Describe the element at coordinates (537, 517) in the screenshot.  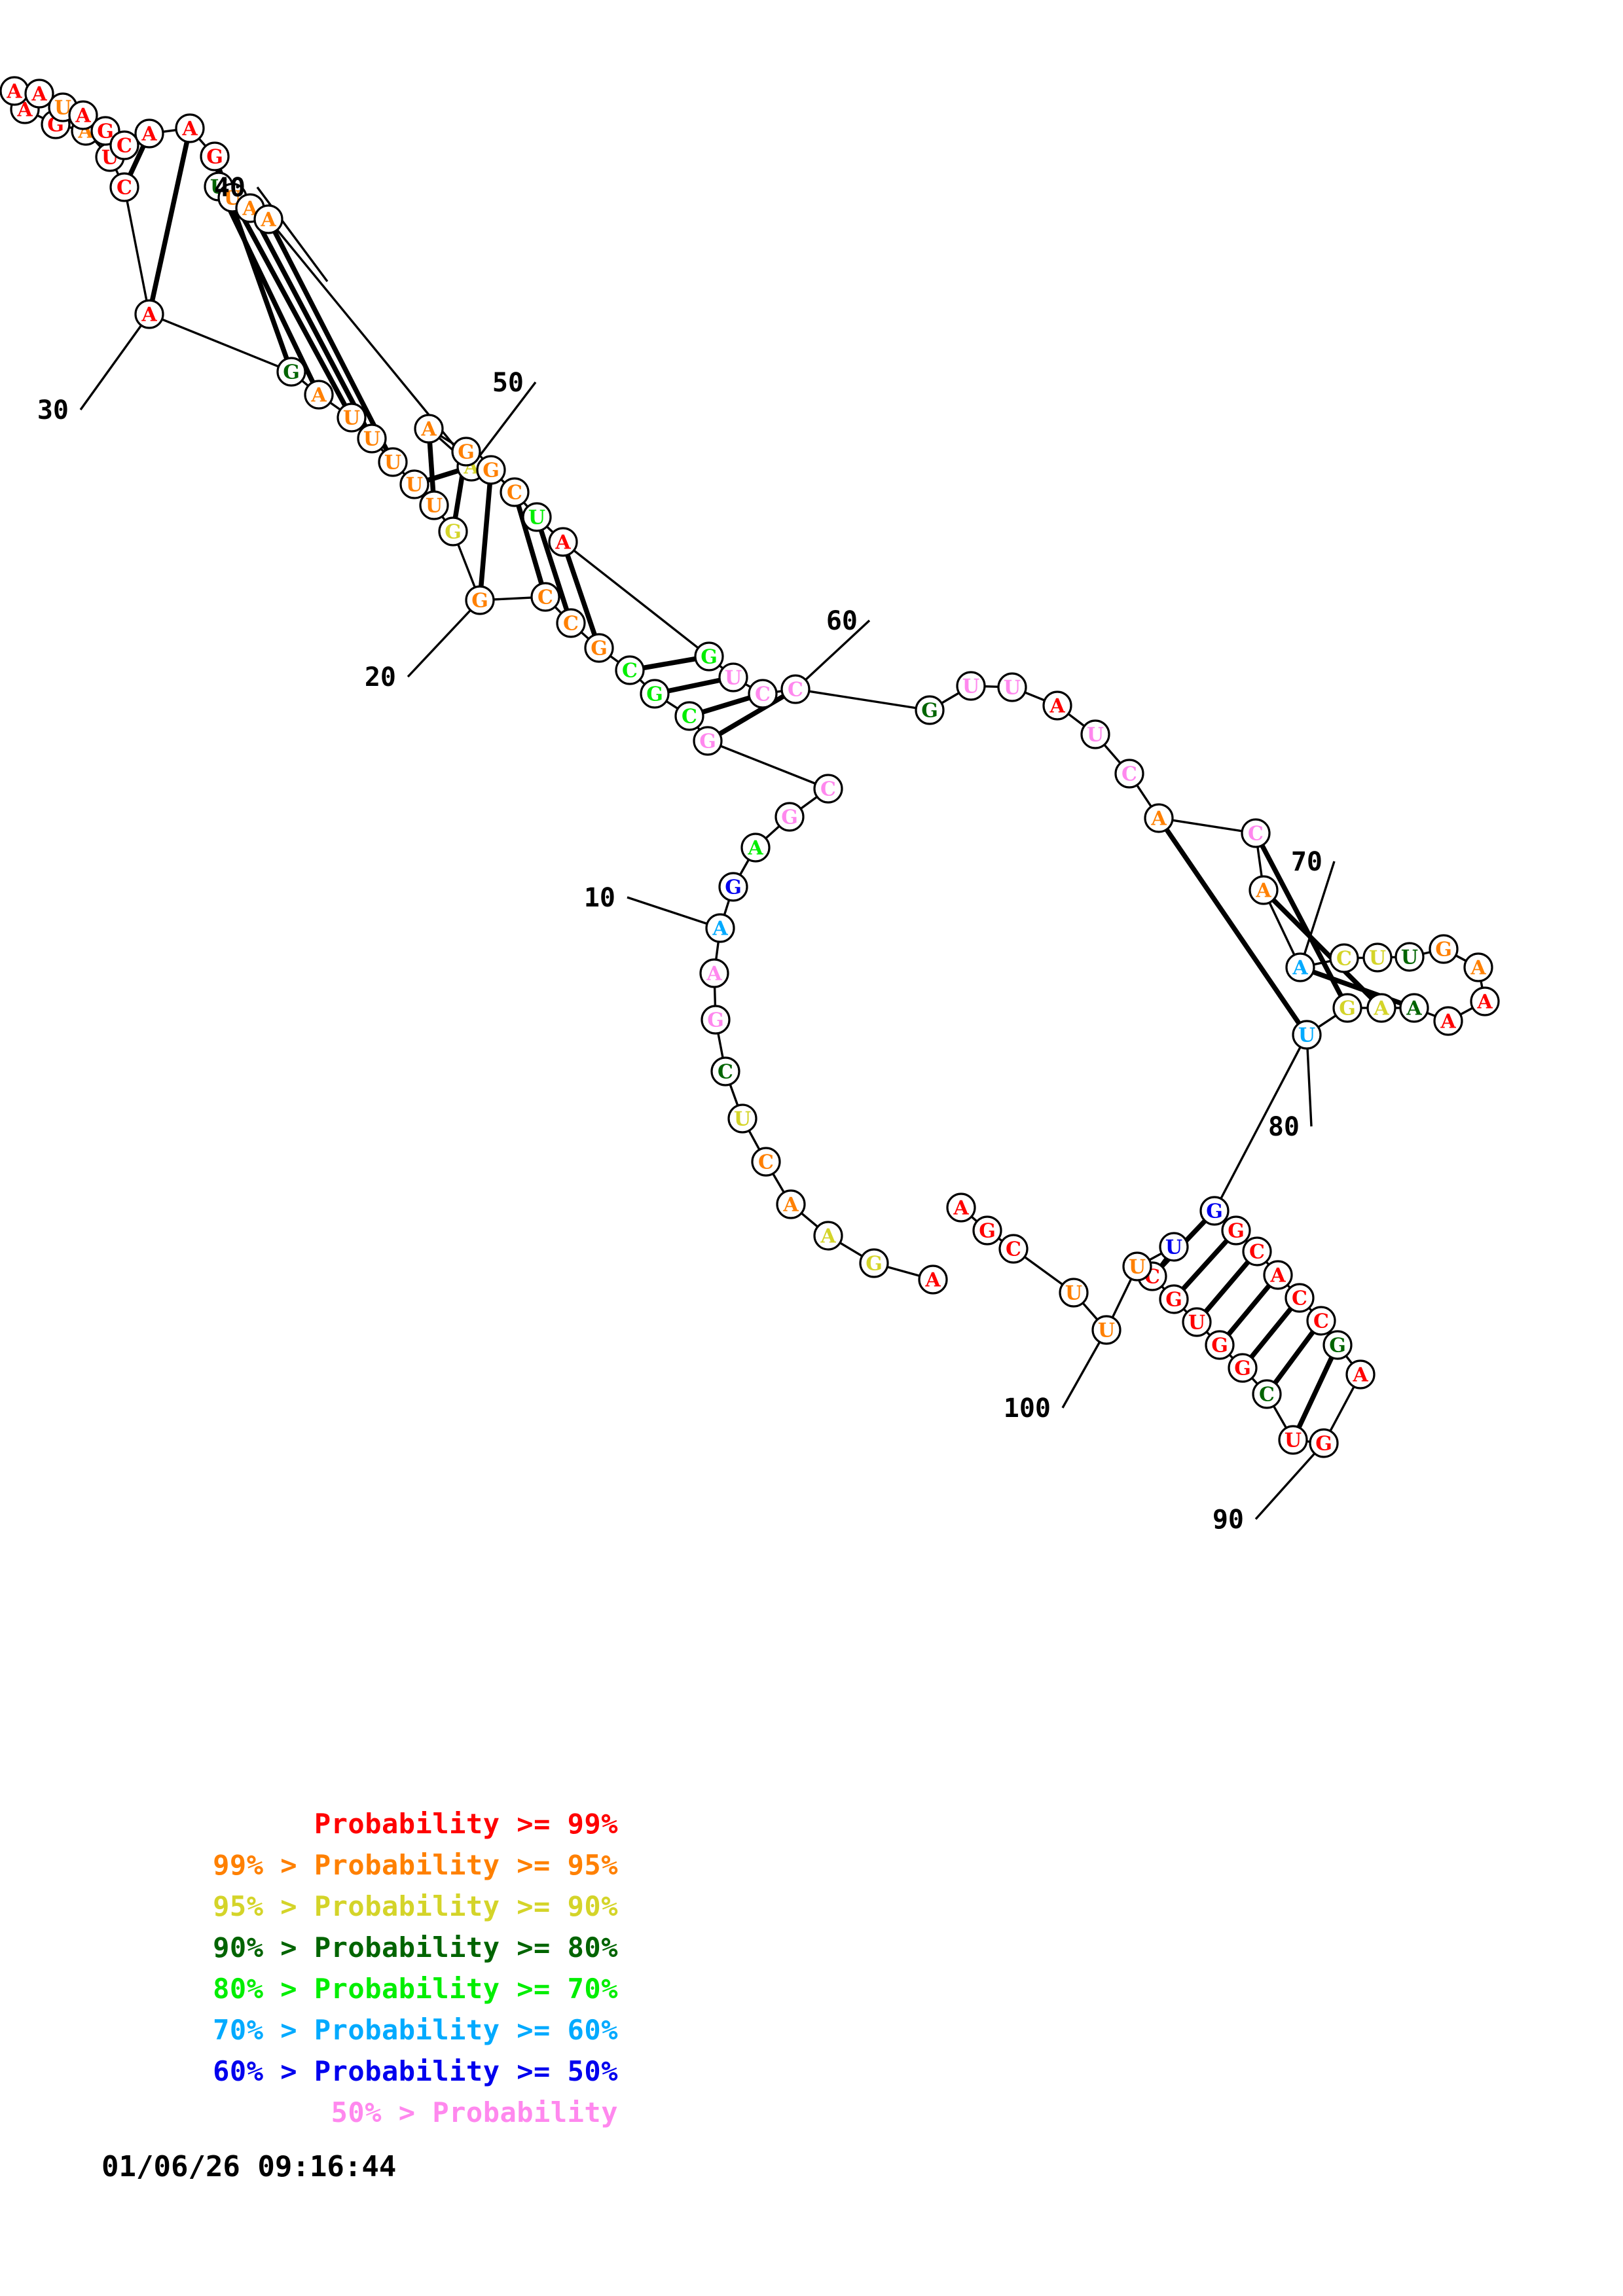
I see `nucleotide-55: U` at that location.